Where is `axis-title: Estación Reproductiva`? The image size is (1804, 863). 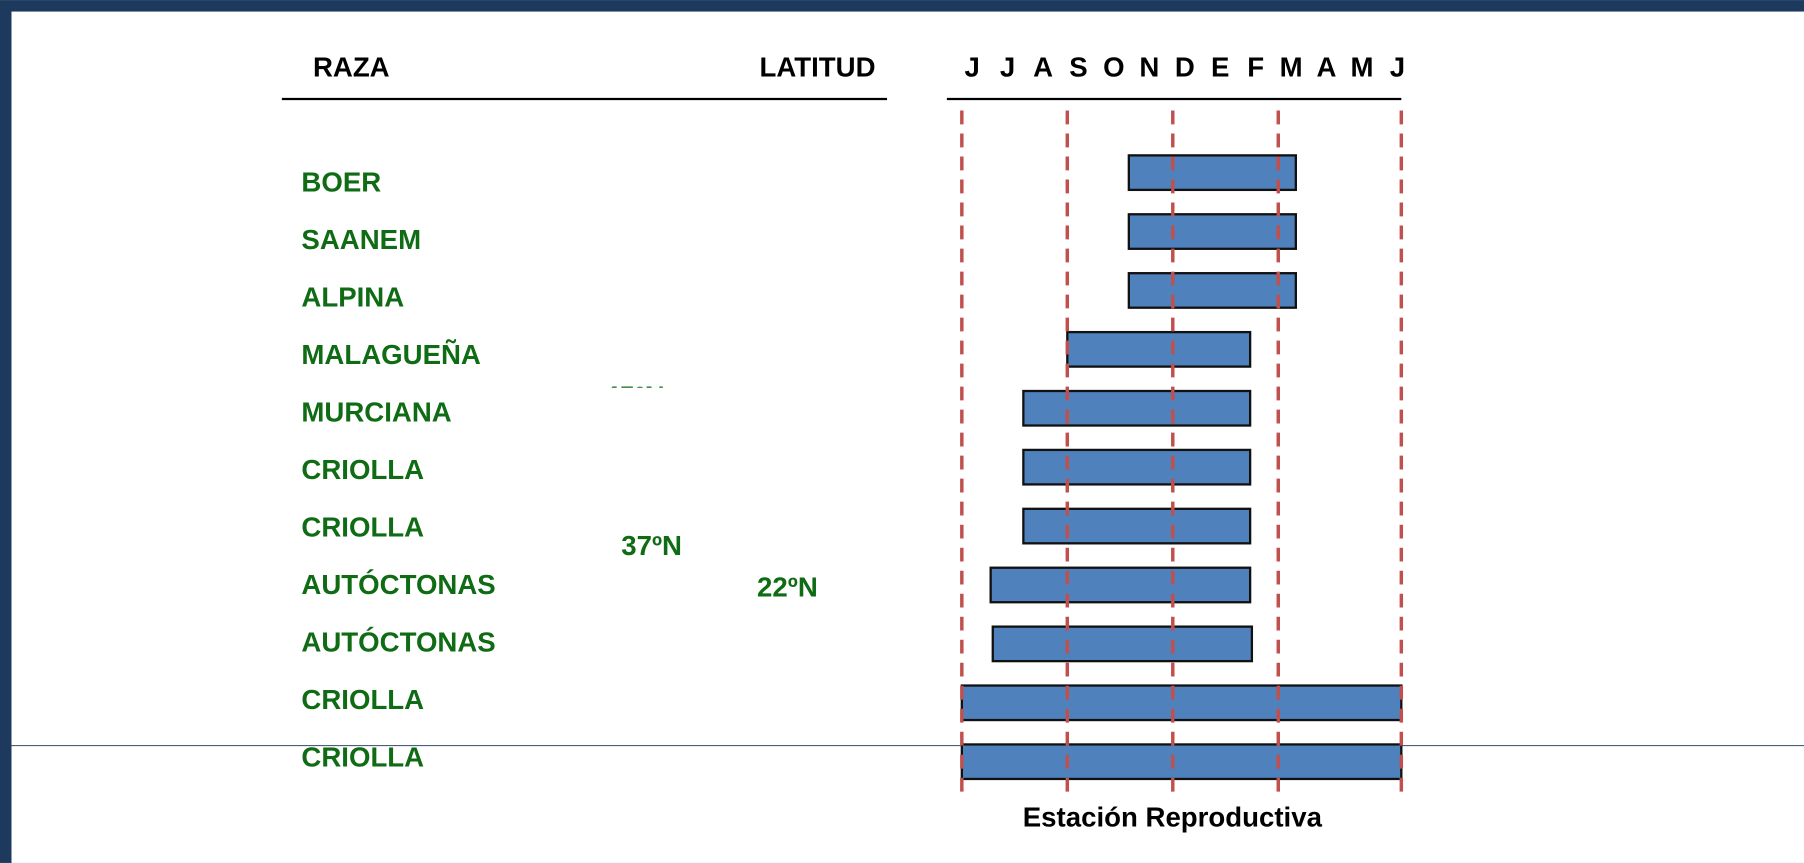 axis-title: Estación Reproductiva is located at coordinates (1173, 817).